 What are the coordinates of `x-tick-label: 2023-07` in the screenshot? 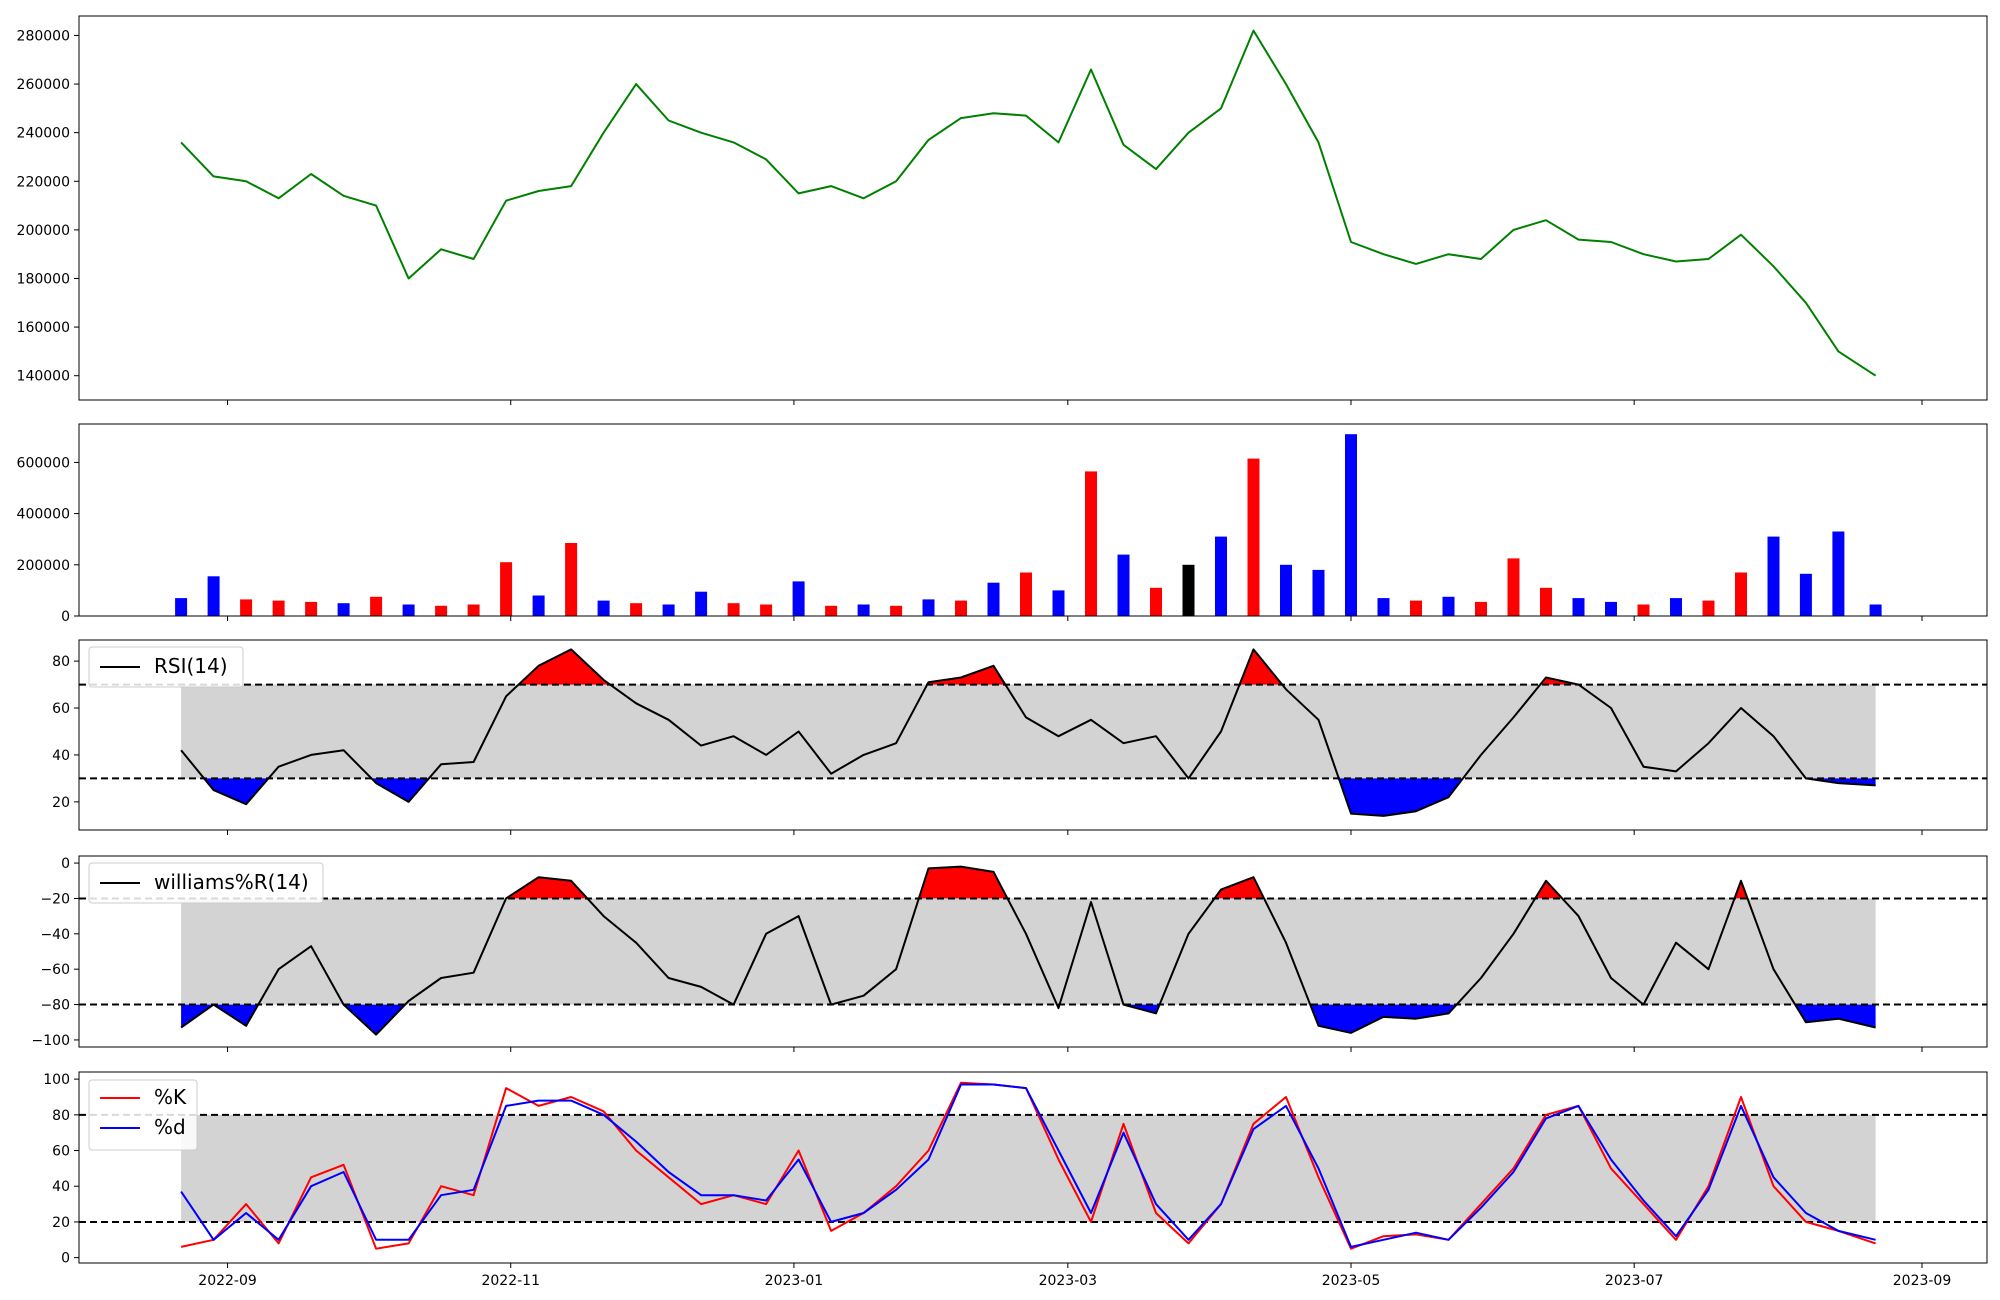 It's located at (1634, 1281).